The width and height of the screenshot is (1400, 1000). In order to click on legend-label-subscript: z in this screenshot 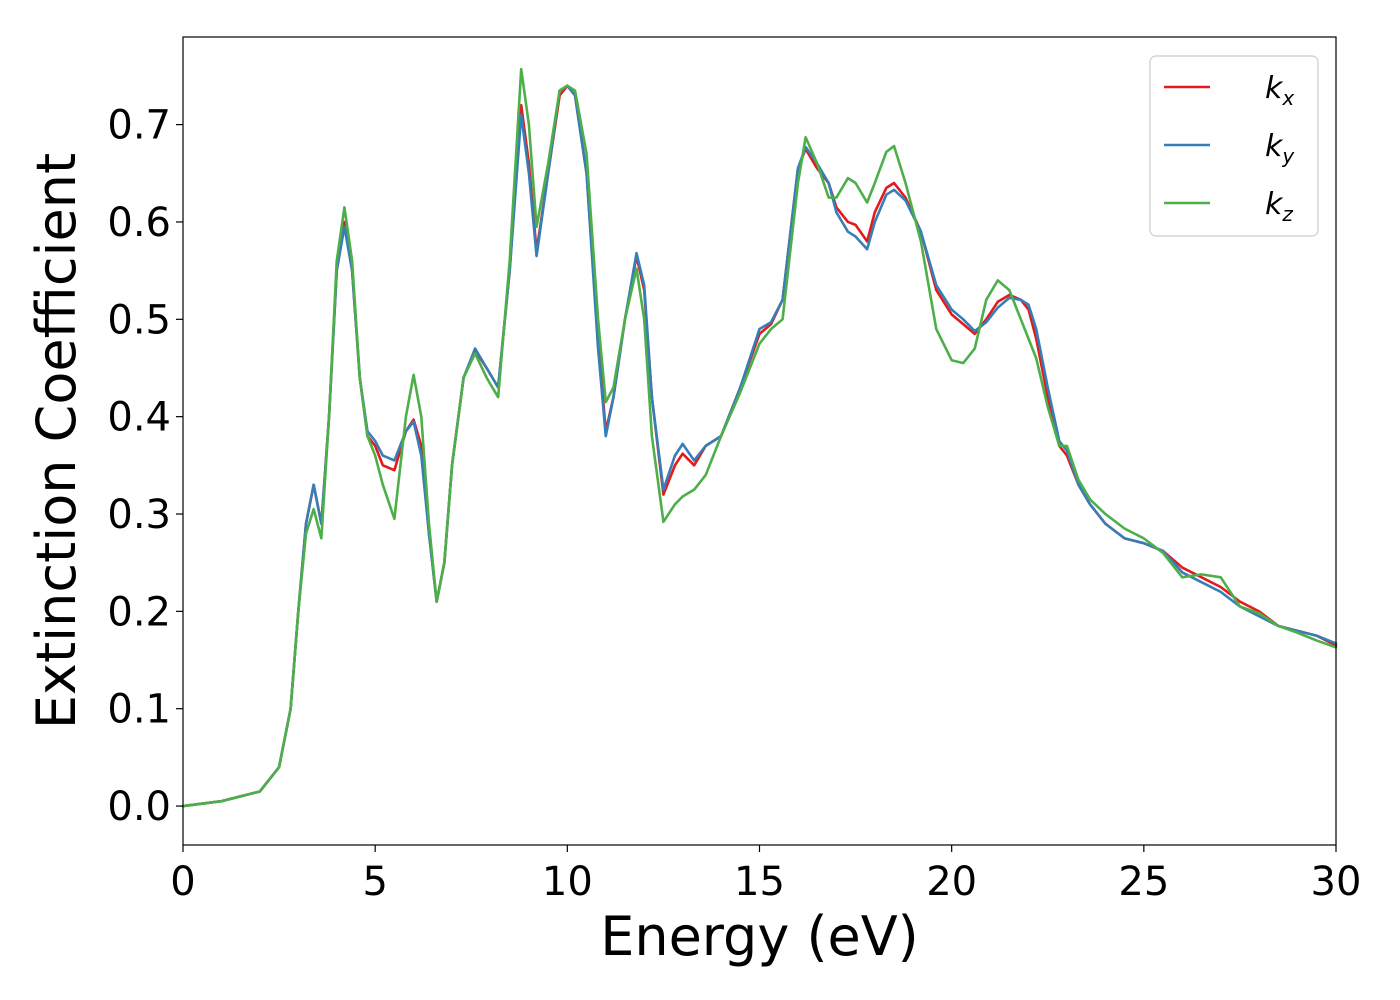, I will do `click(1287, 214)`.